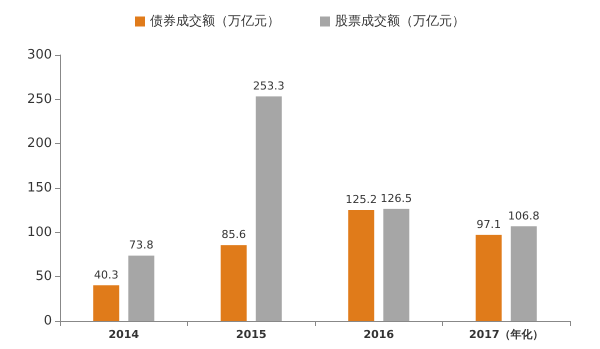 This screenshot has height=349, width=600. Describe the element at coordinates (48, 321) in the screenshot. I see `y-tick-label: 0` at that location.